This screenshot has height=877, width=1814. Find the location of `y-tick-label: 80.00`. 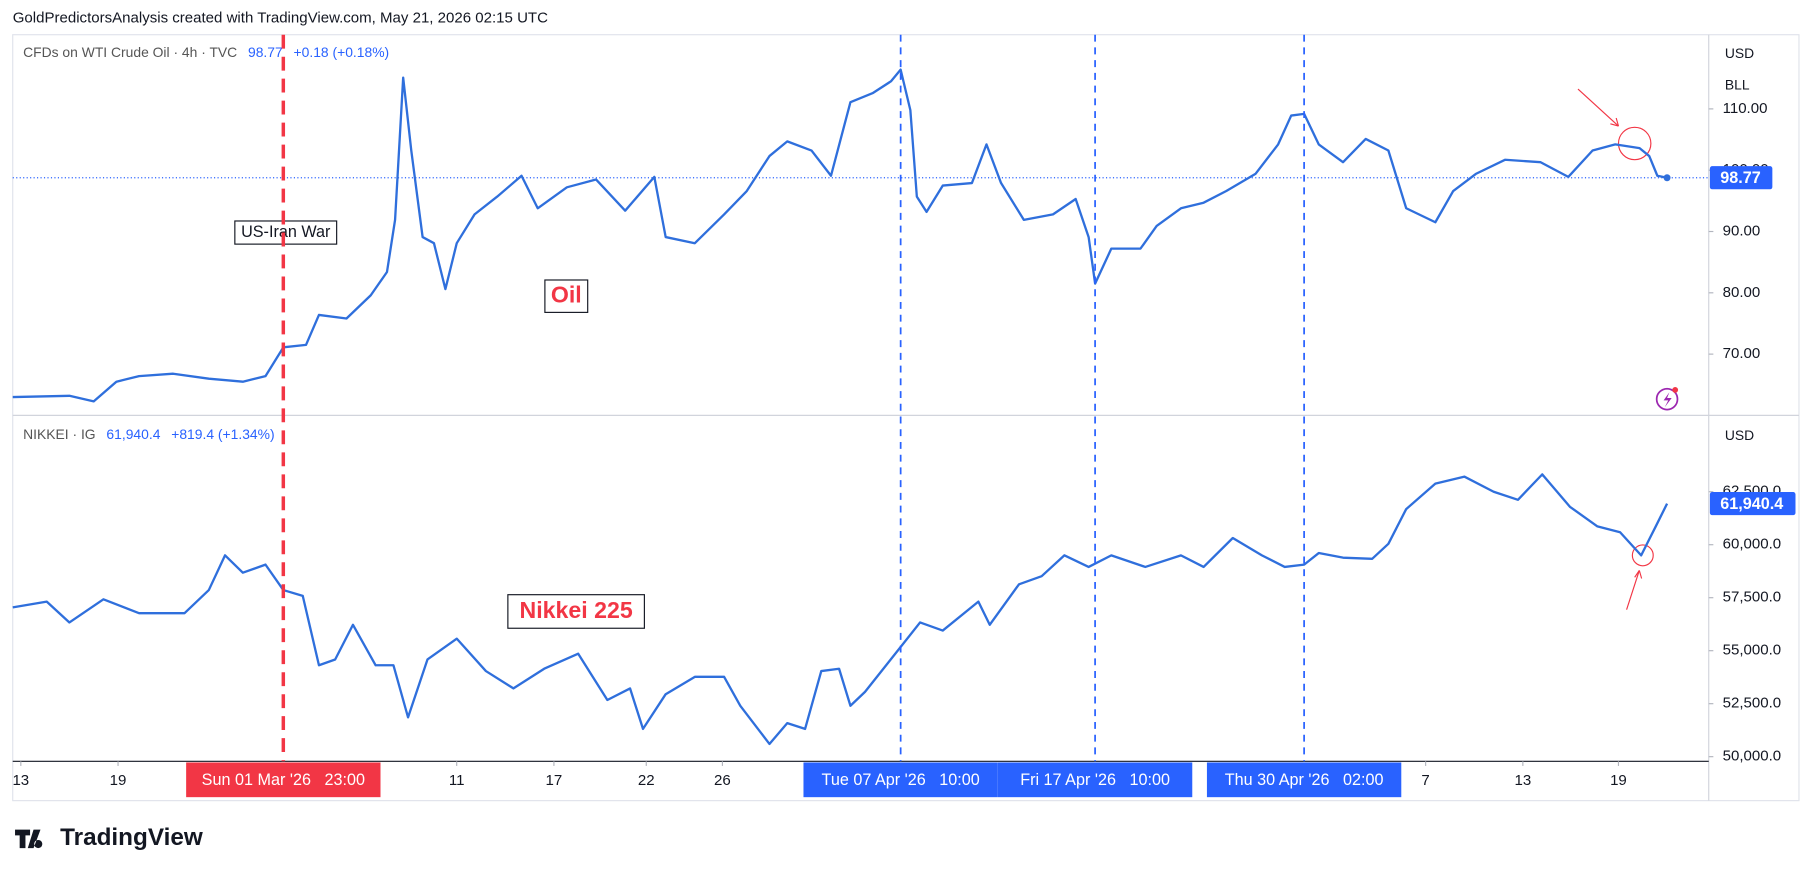

y-tick-label: 80.00 is located at coordinates (1742, 292).